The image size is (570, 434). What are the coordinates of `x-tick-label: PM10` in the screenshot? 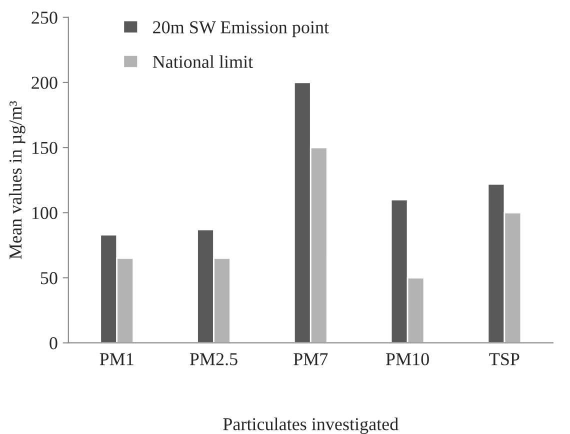 It's located at (407, 359).